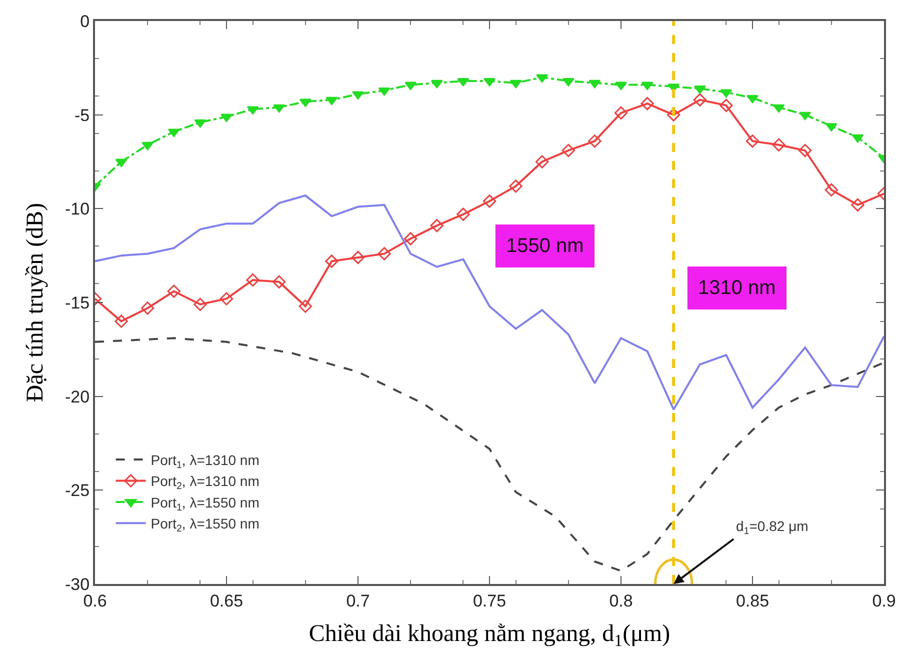 This screenshot has width=908, height=664. I want to click on annotation: d$_{1}$=0.82 μm, so click(772, 527).